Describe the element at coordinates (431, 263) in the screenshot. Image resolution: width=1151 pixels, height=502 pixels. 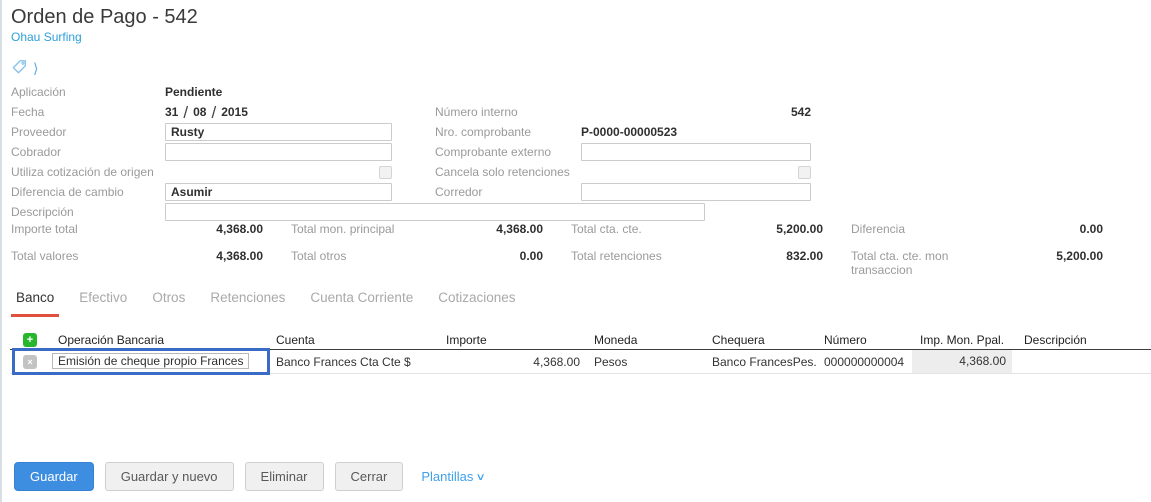
I see `total-otros: Total otros 0.00` at that location.